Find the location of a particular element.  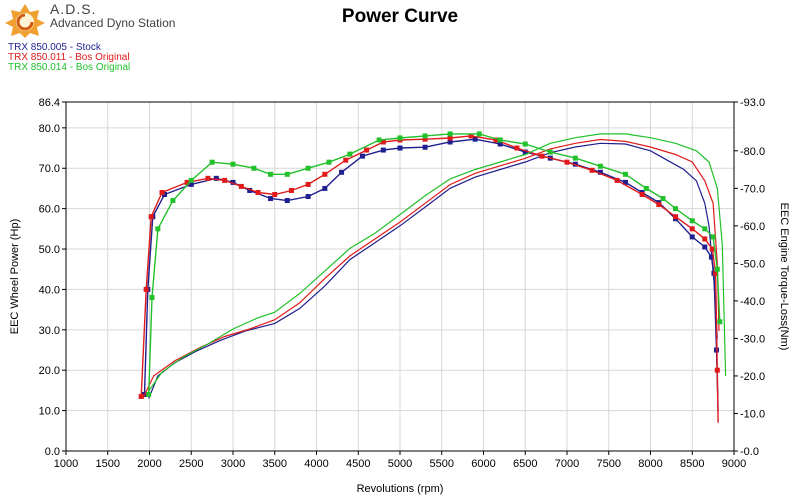

x-tick-label: 4500 is located at coordinates (358, 464).